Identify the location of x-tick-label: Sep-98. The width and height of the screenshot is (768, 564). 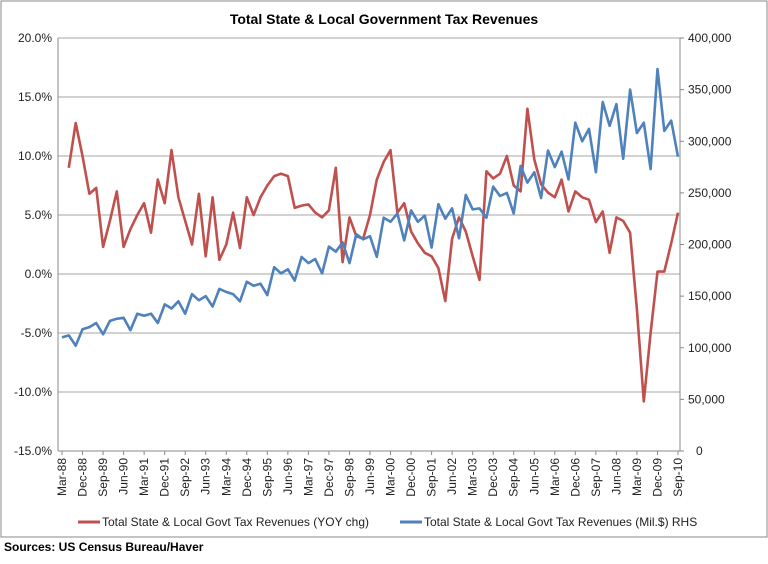
(349, 477).